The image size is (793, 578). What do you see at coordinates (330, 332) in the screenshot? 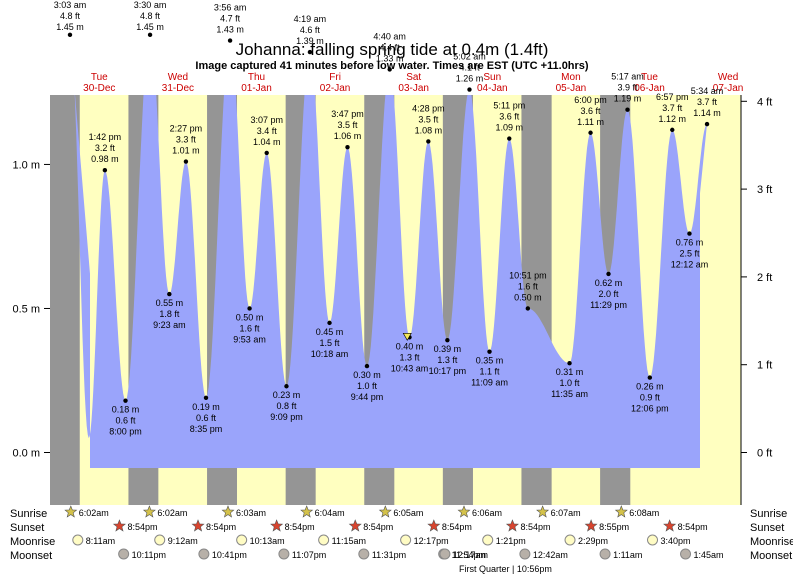
I see `tide-label: 0.45 m` at bounding box center [330, 332].